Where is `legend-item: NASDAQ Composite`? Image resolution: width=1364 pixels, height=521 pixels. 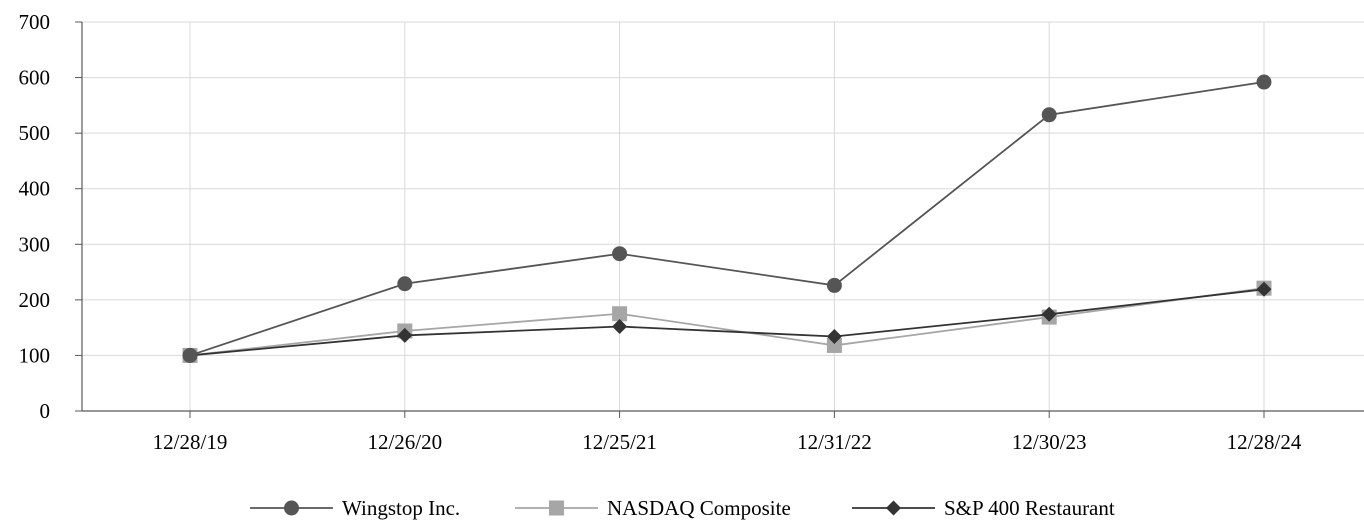
legend-item: NASDAQ Composite is located at coordinates (653, 508).